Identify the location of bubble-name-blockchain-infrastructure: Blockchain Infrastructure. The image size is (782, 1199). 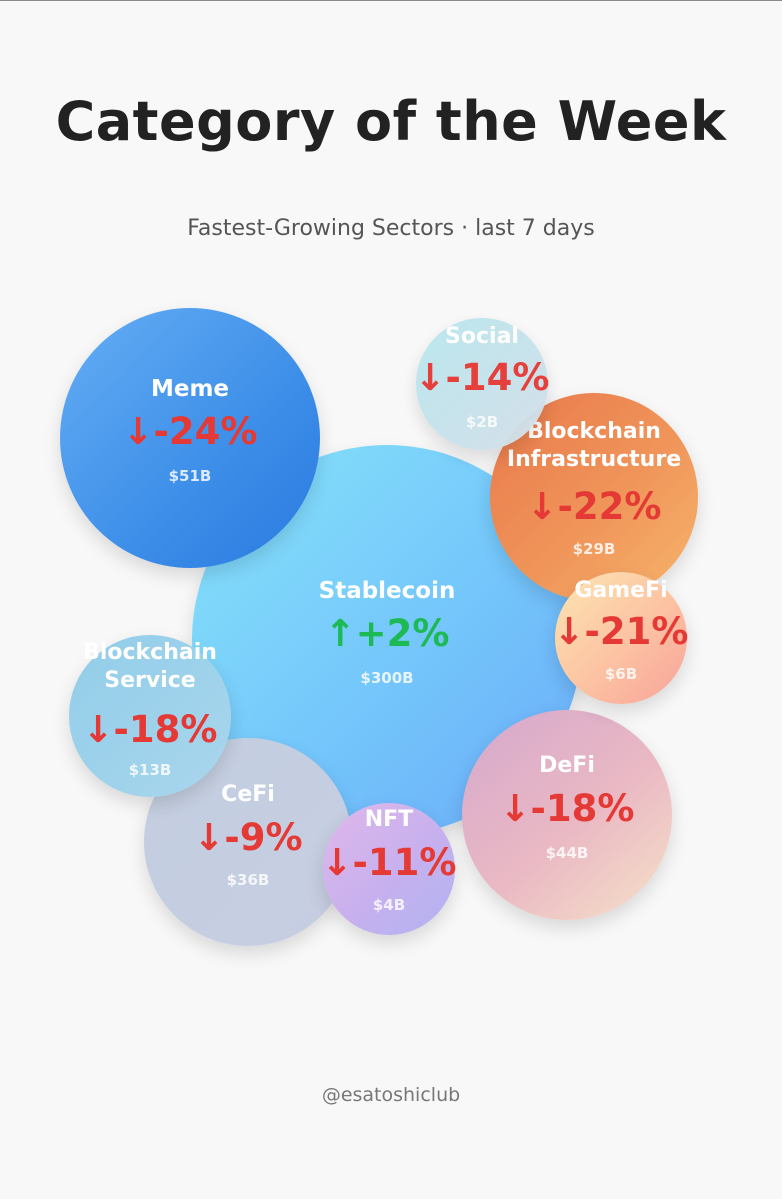
(594, 445).